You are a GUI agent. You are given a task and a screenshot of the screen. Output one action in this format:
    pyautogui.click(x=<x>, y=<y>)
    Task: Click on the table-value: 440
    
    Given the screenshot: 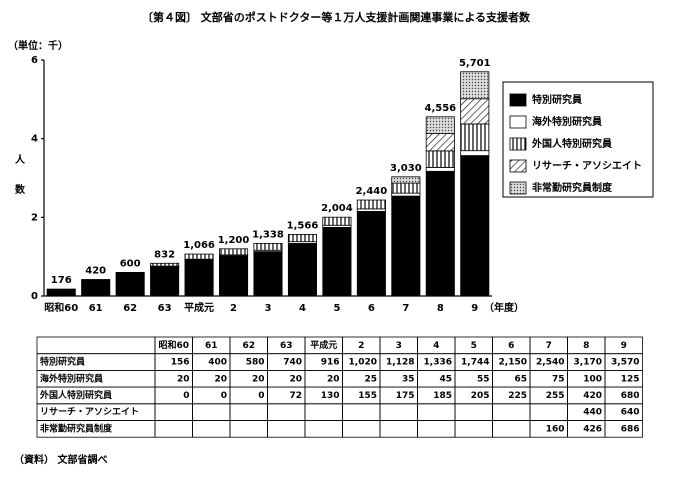 What is the action you would take?
    pyautogui.click(x=592, y=413)
    